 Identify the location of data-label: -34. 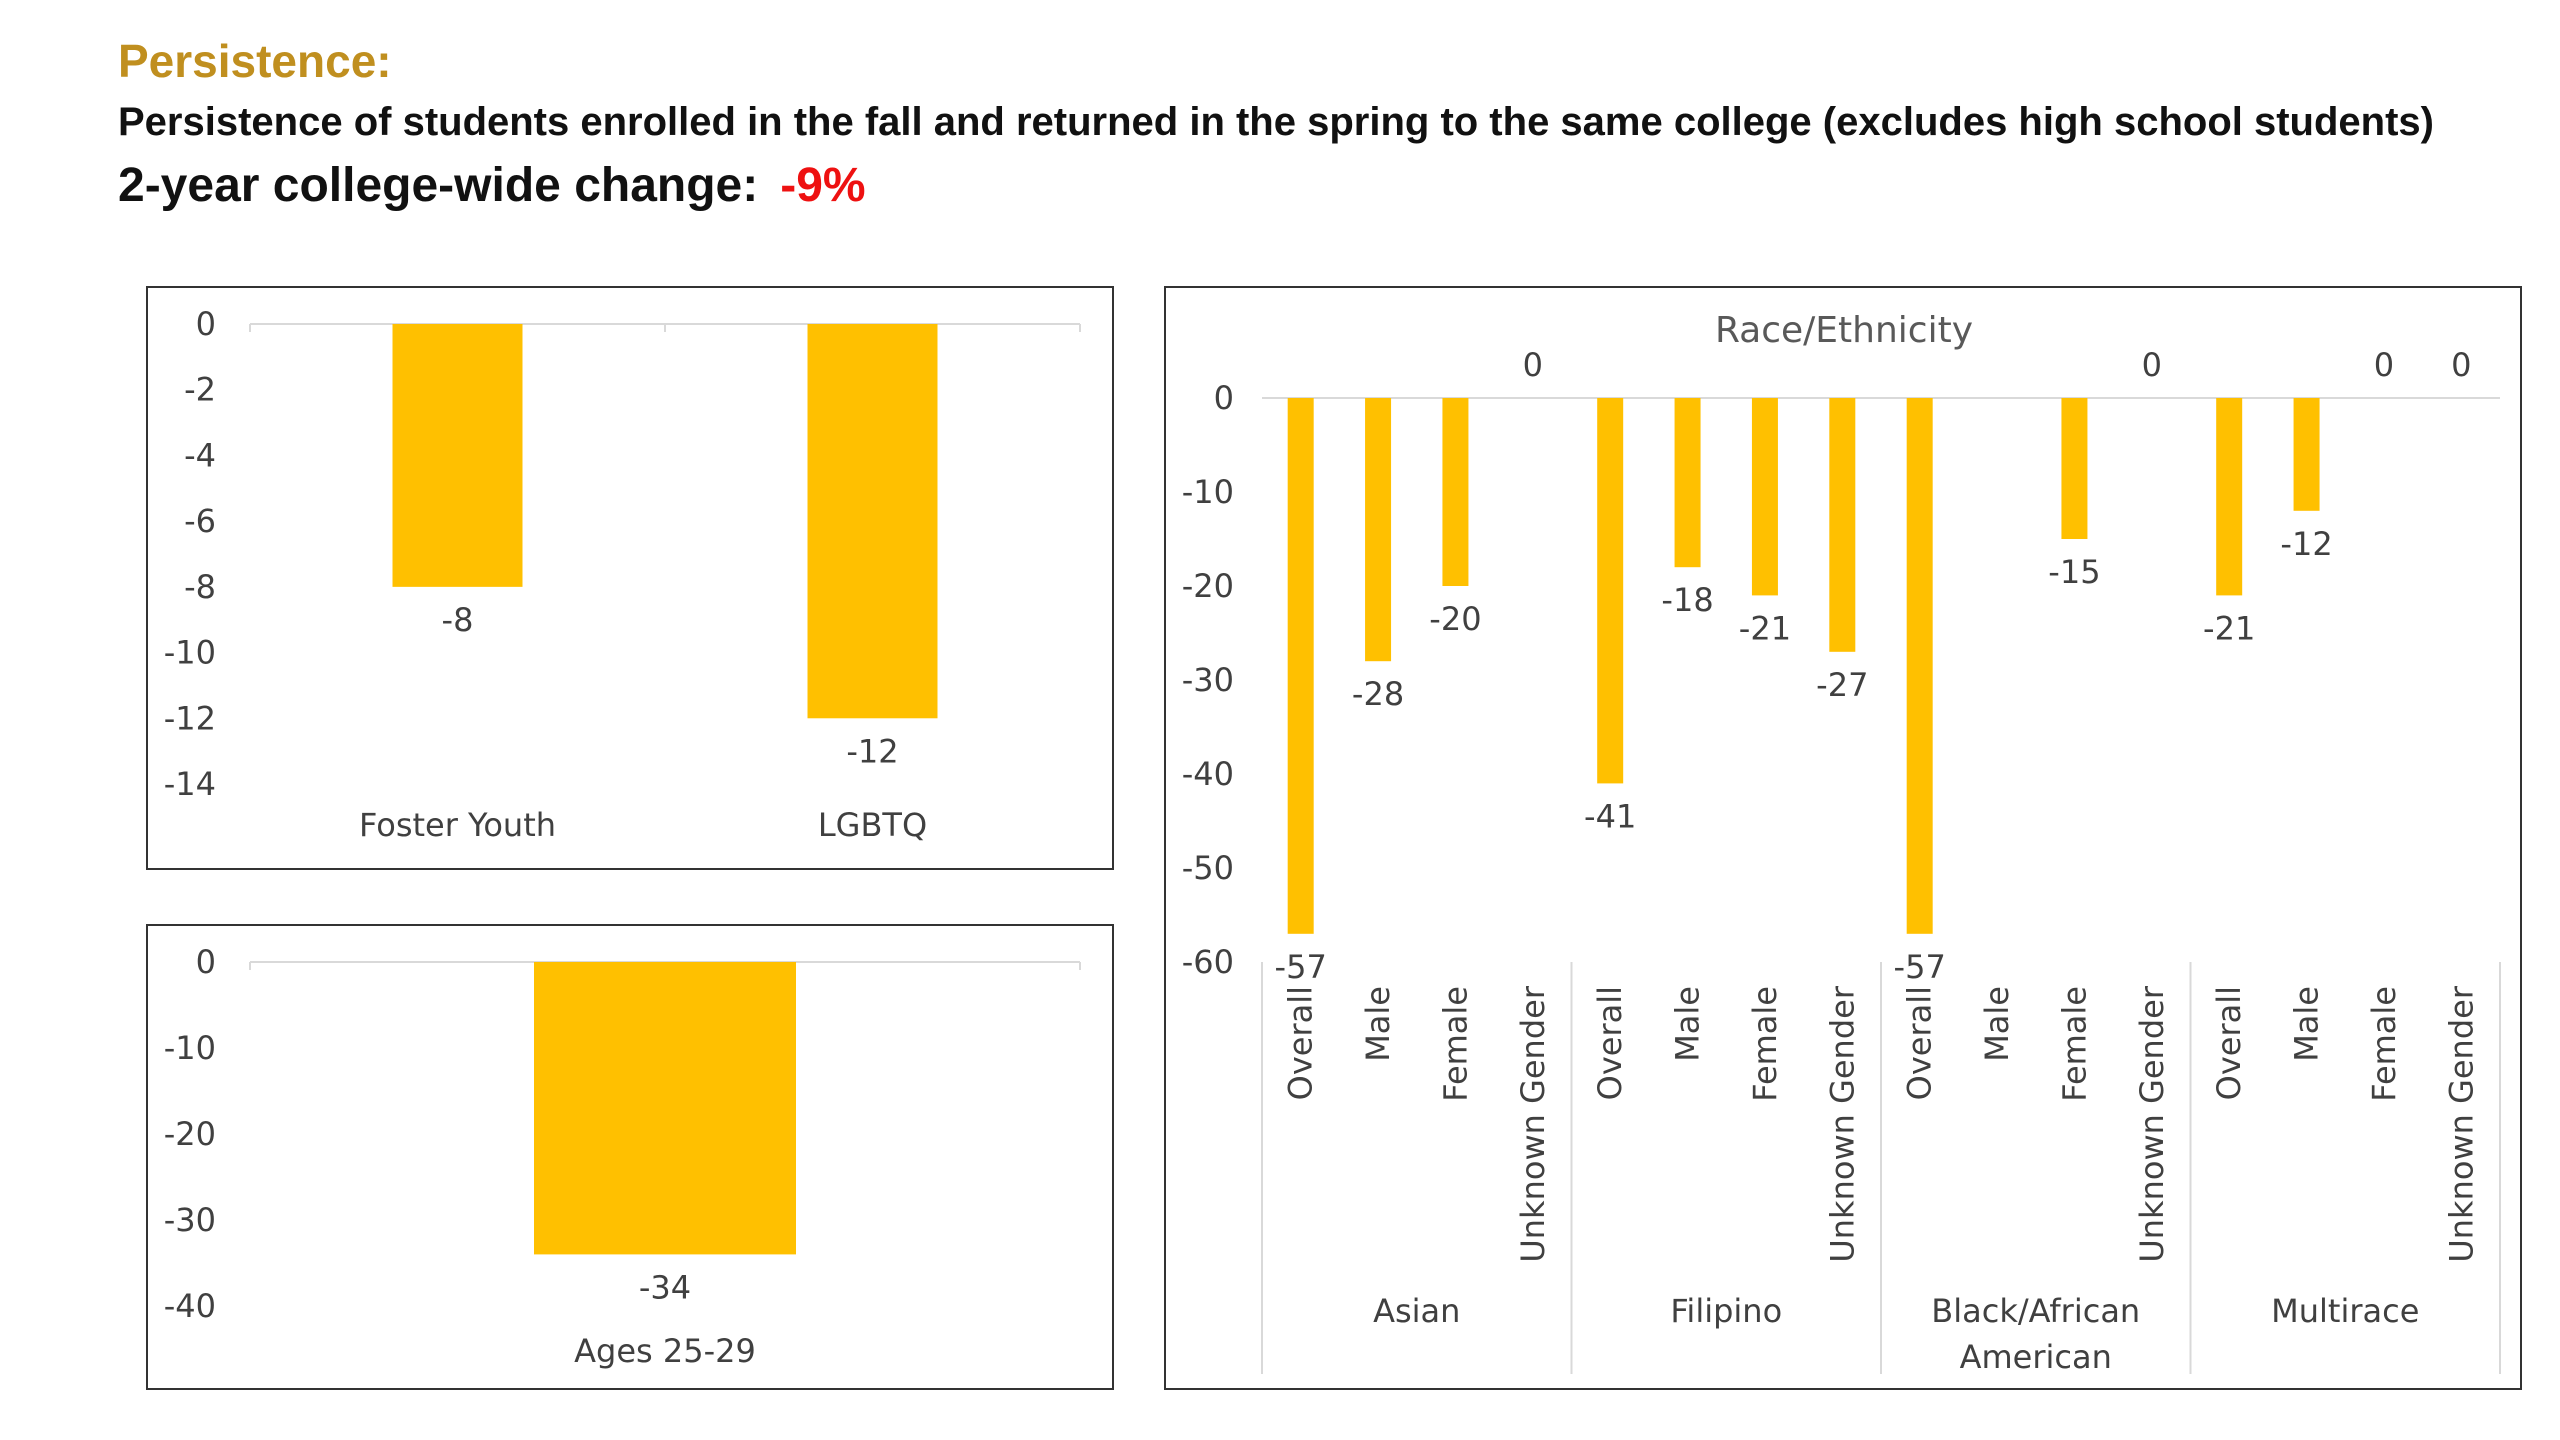
(665, 1287).